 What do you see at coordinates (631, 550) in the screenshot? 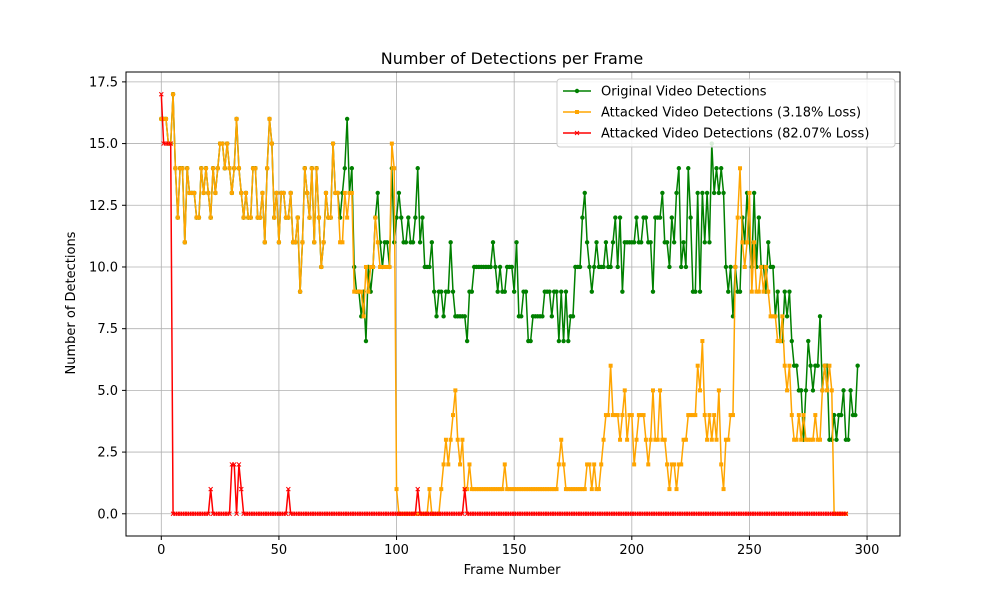
I see `x-tick-label: 200` at bounding box center [631, 550].